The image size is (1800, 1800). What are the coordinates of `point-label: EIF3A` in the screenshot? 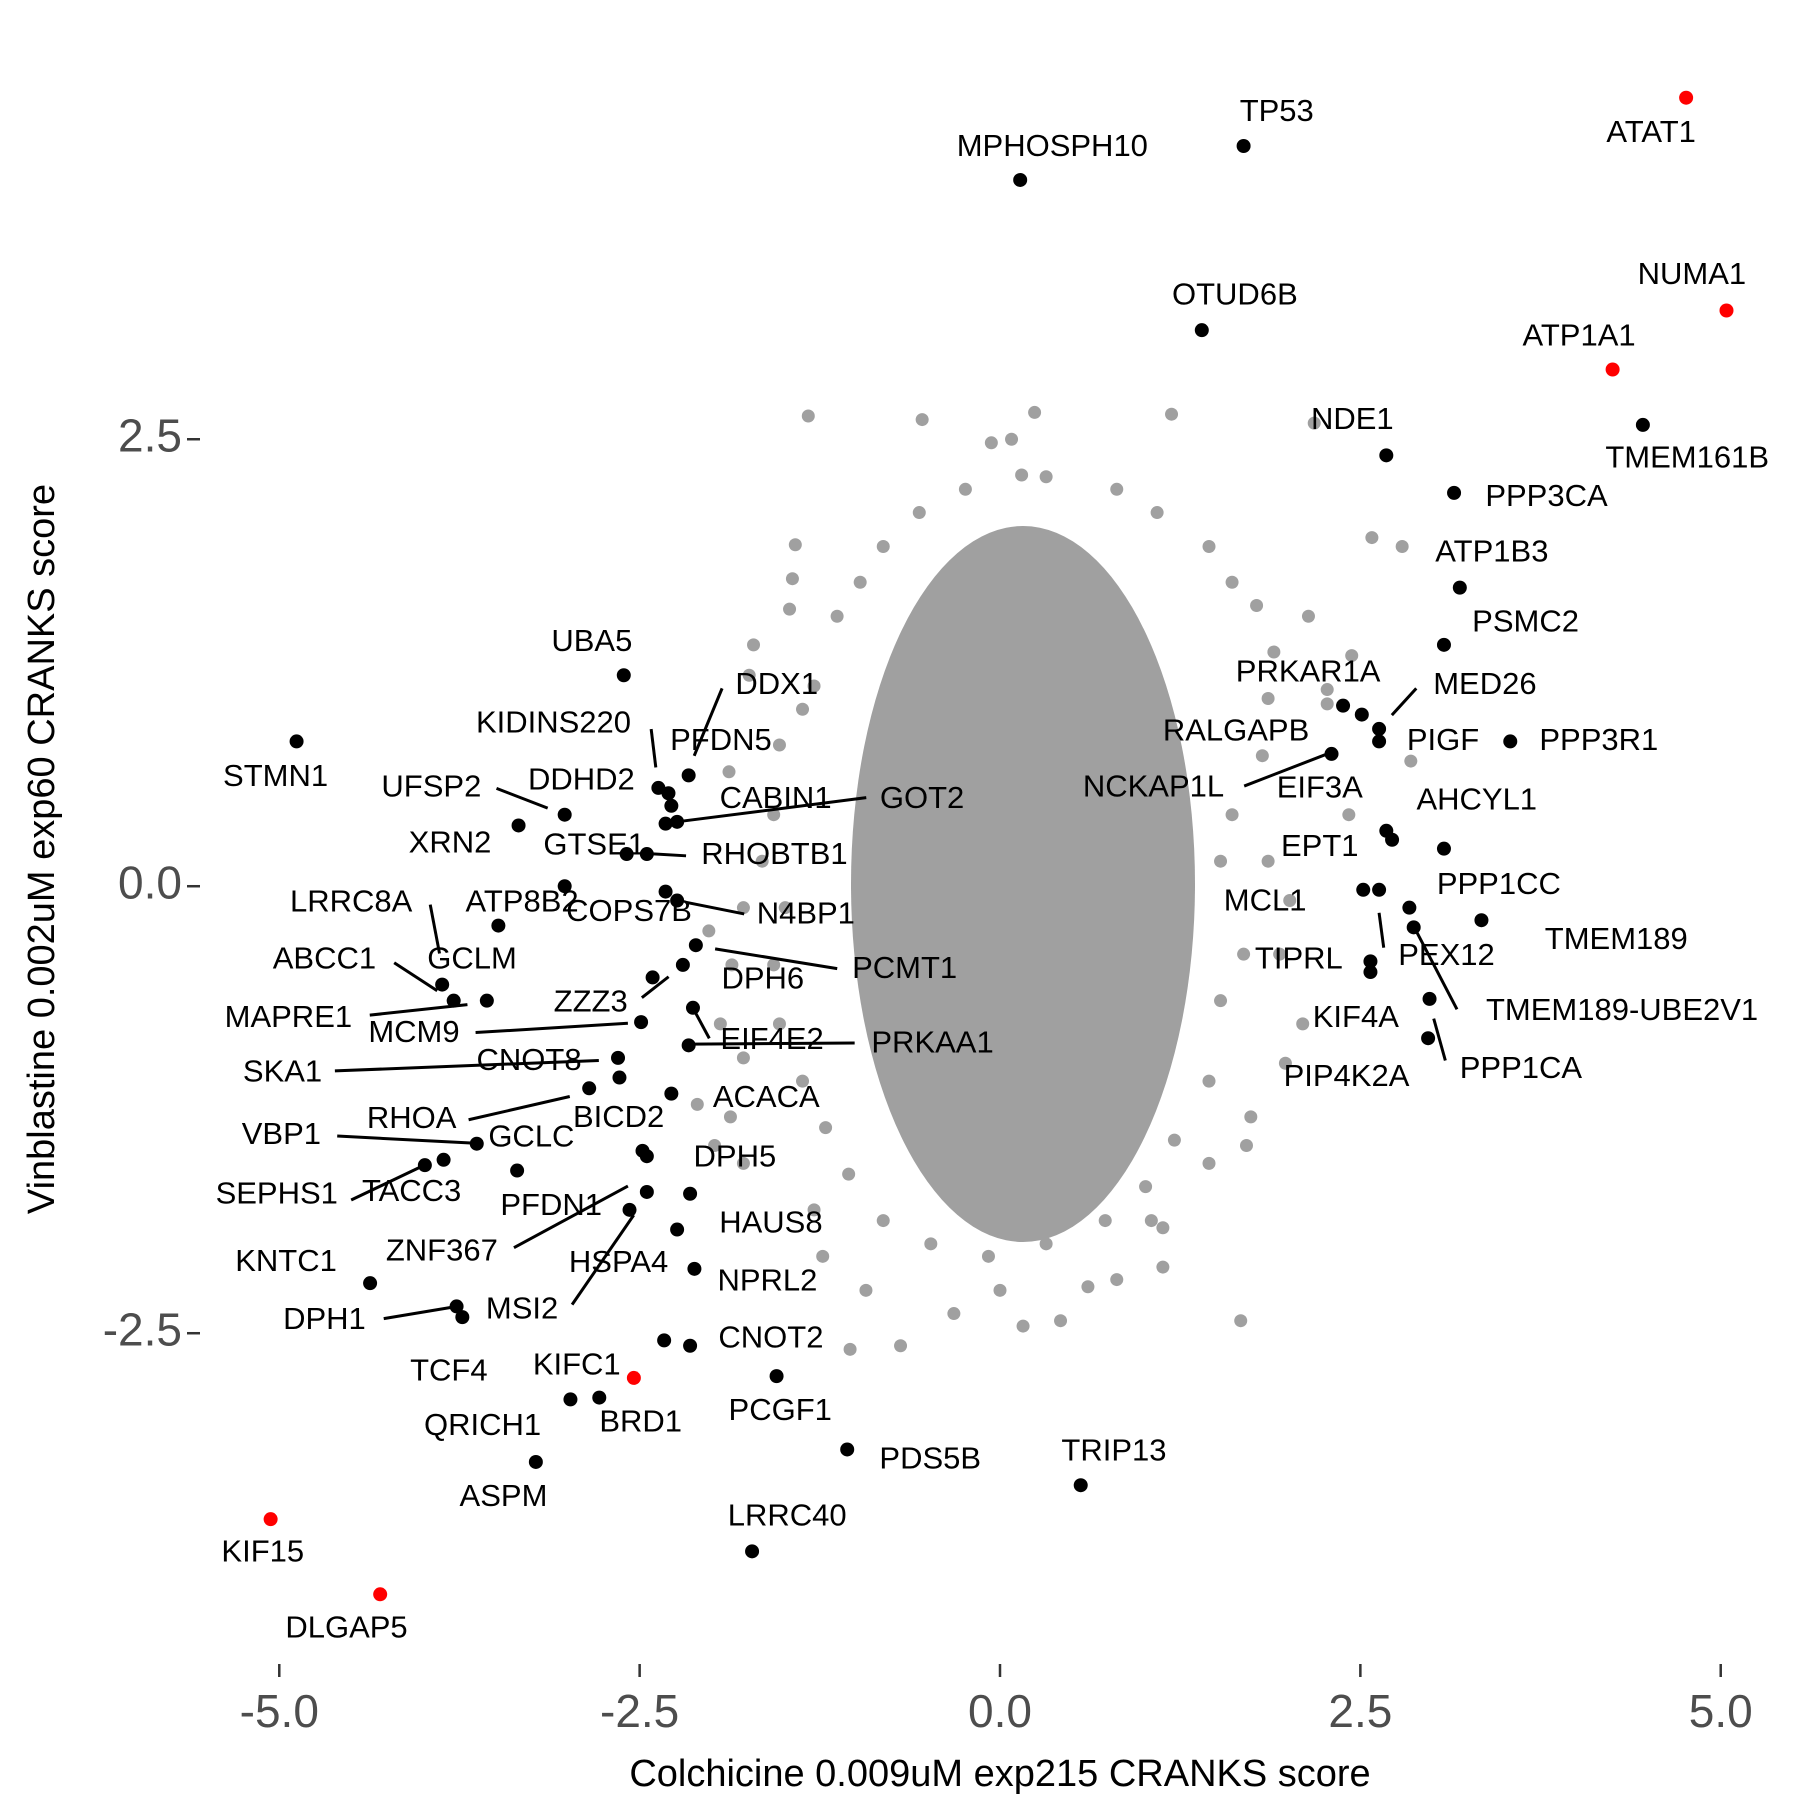 It's located at (1320, 787).